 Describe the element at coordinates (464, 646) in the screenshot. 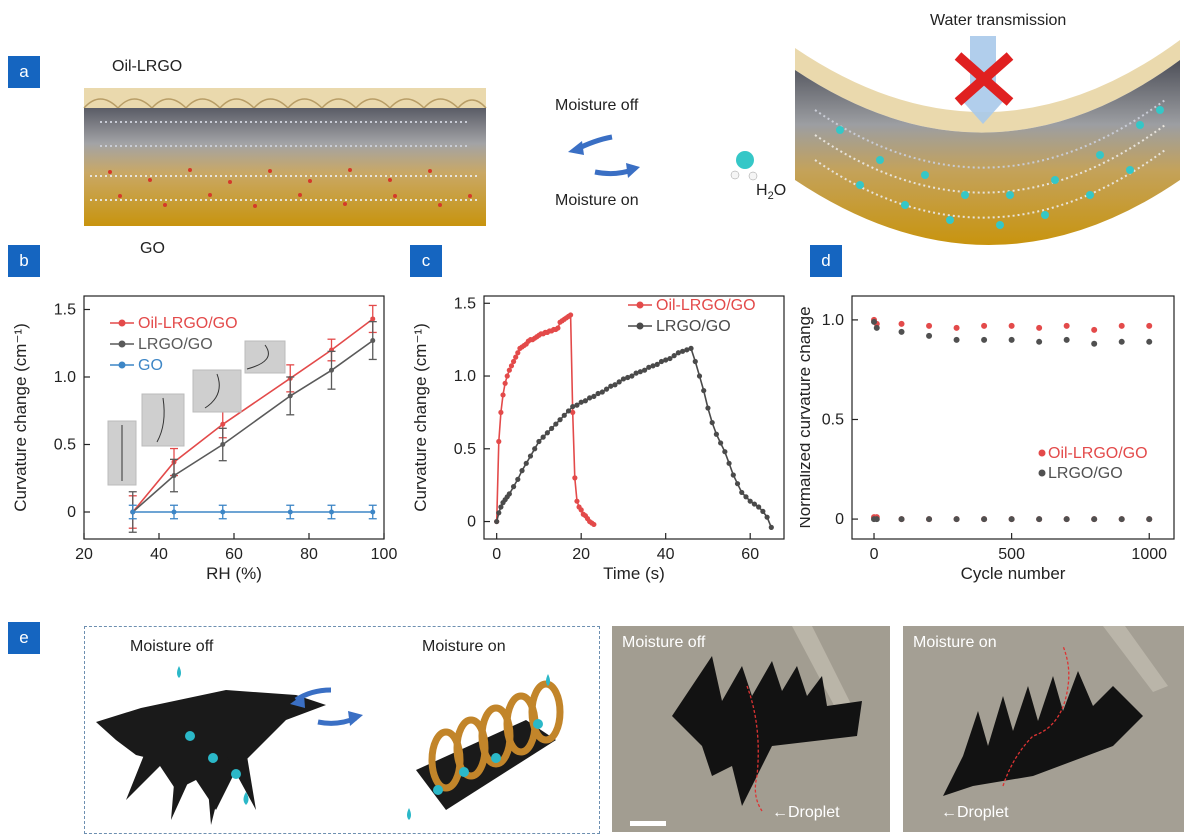

I see `schematic-moisture-on-label: Moisture on` at that location.